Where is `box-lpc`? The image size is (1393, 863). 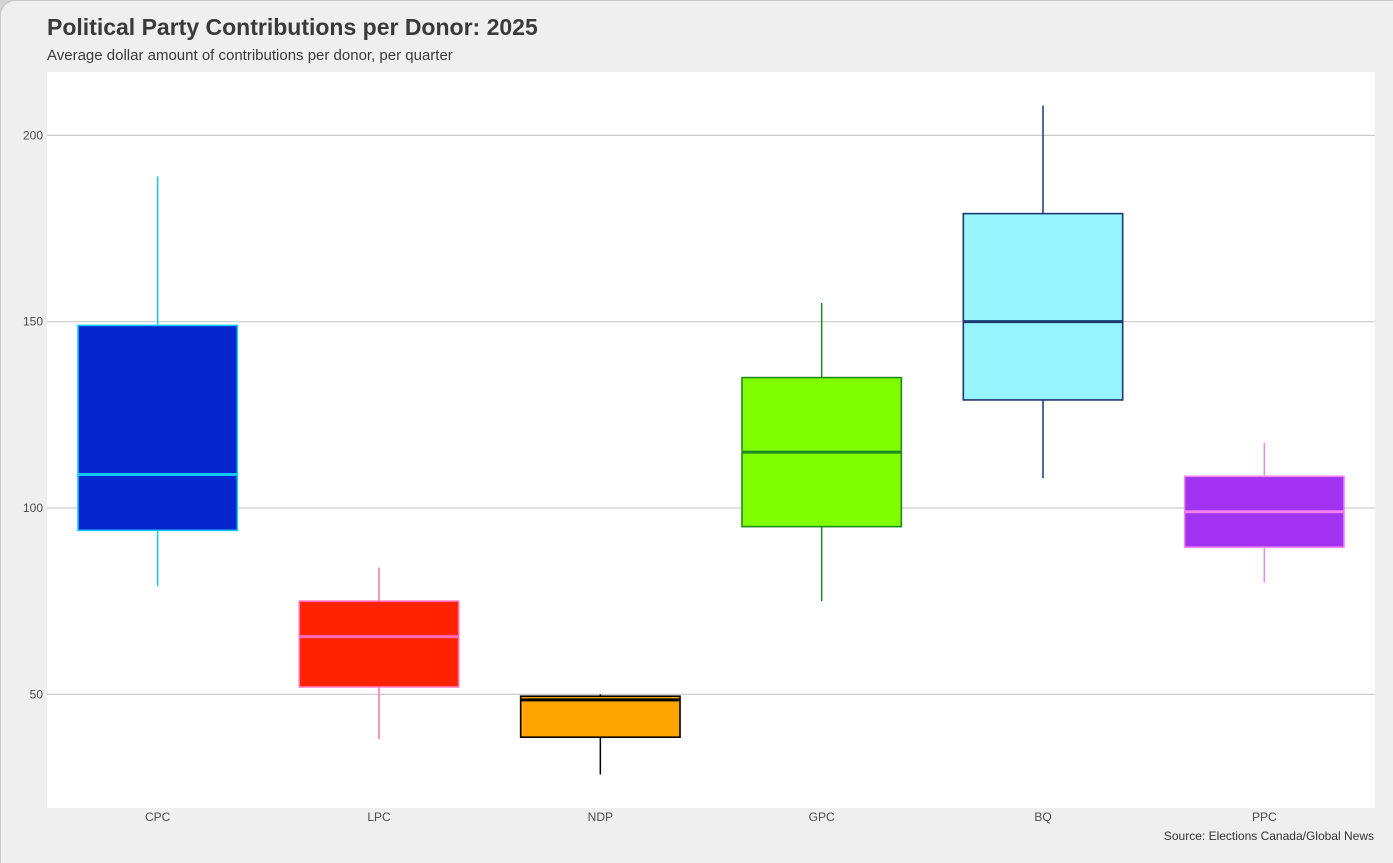
box-lpc is located at coordinates (379, 653).